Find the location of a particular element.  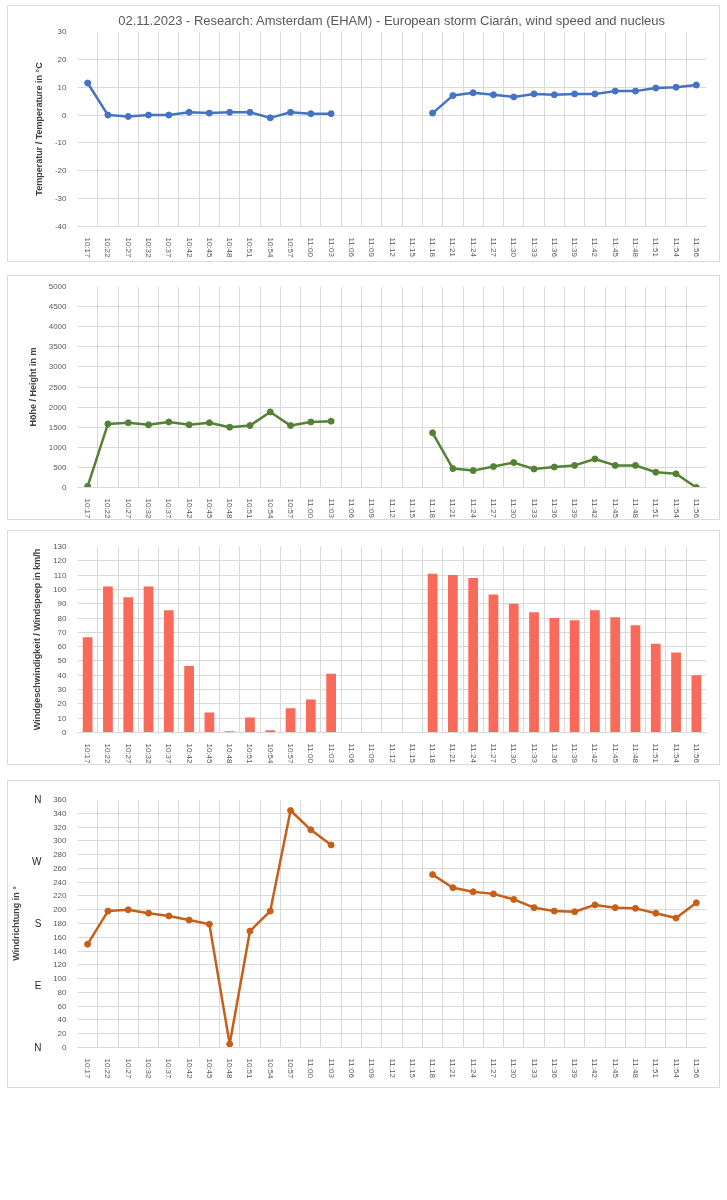

x-tick-label: 11:36 is located at coordinates (554, 508).